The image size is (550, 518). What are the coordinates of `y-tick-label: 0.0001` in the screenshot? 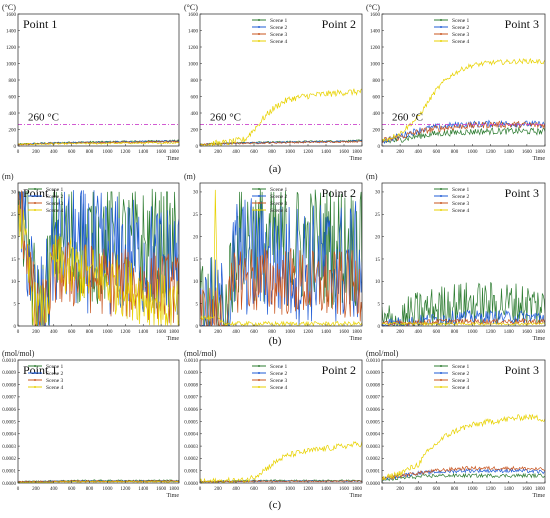 It's located at (191, 472).